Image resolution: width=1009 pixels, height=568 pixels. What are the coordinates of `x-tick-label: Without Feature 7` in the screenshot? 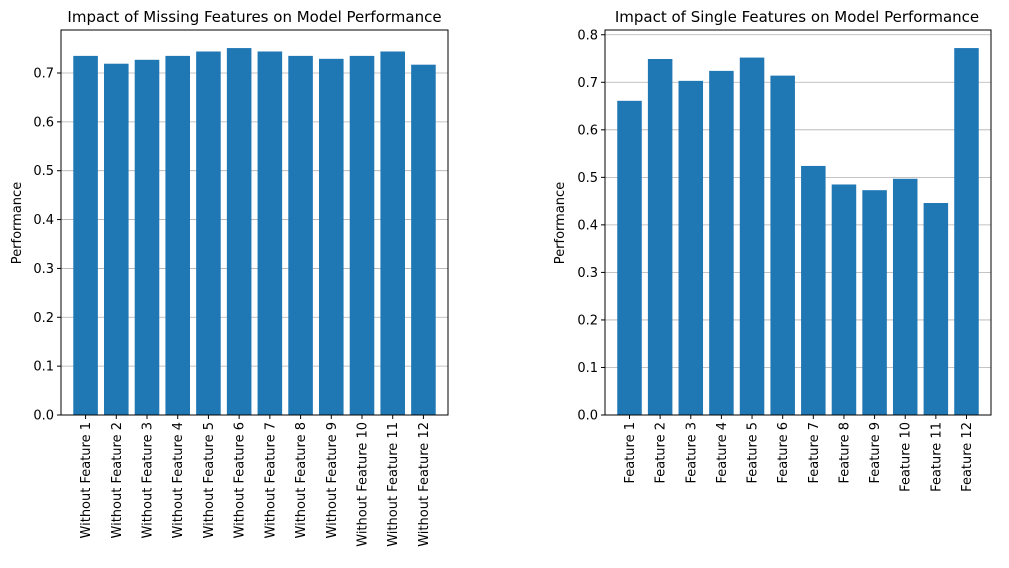 It's located at (270, 480).